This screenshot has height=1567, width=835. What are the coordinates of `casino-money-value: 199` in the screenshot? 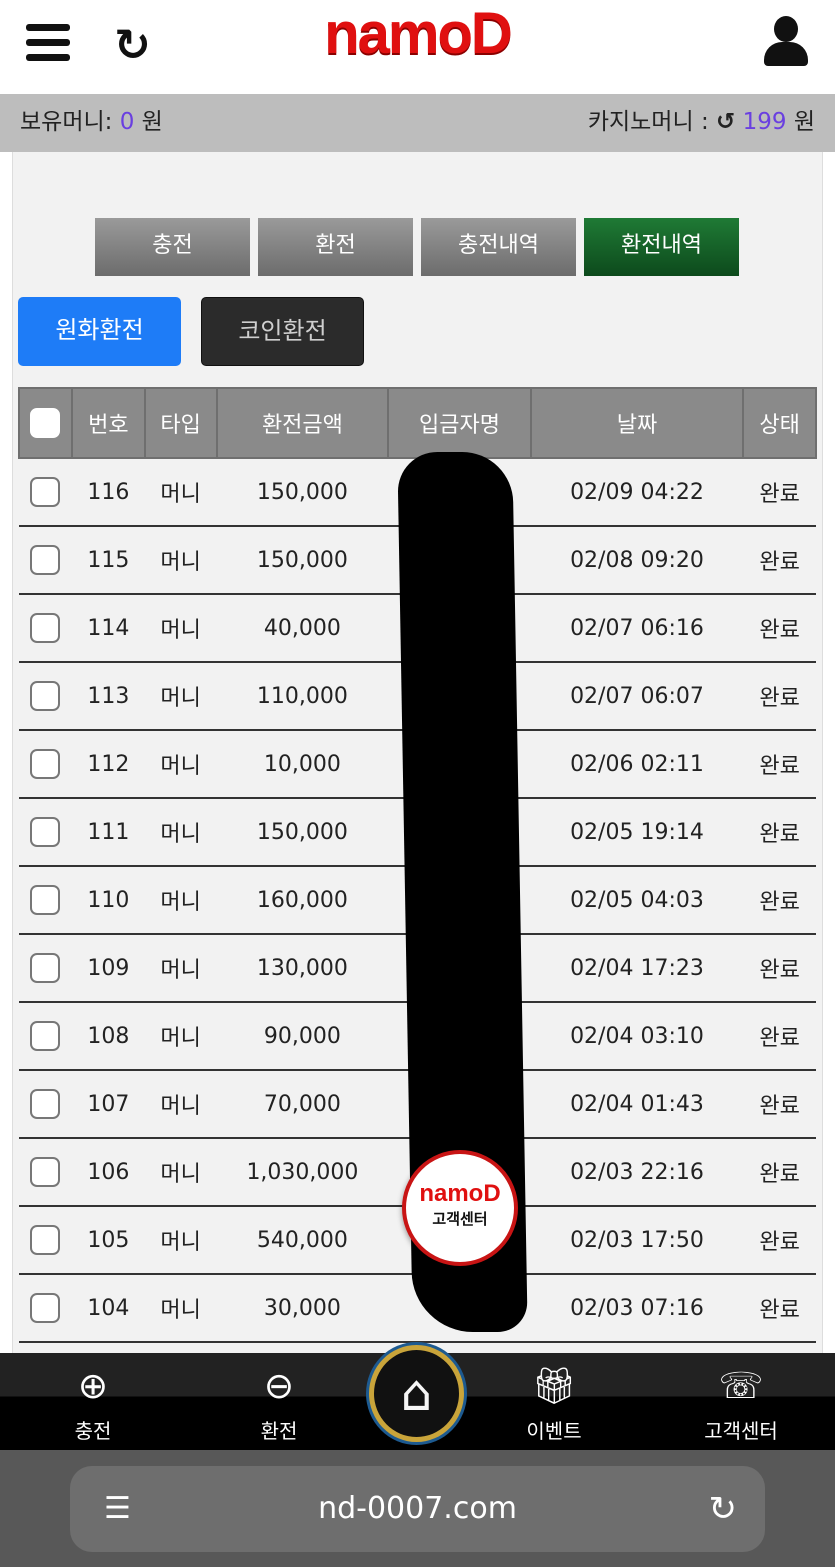 It's located at (764, 122).